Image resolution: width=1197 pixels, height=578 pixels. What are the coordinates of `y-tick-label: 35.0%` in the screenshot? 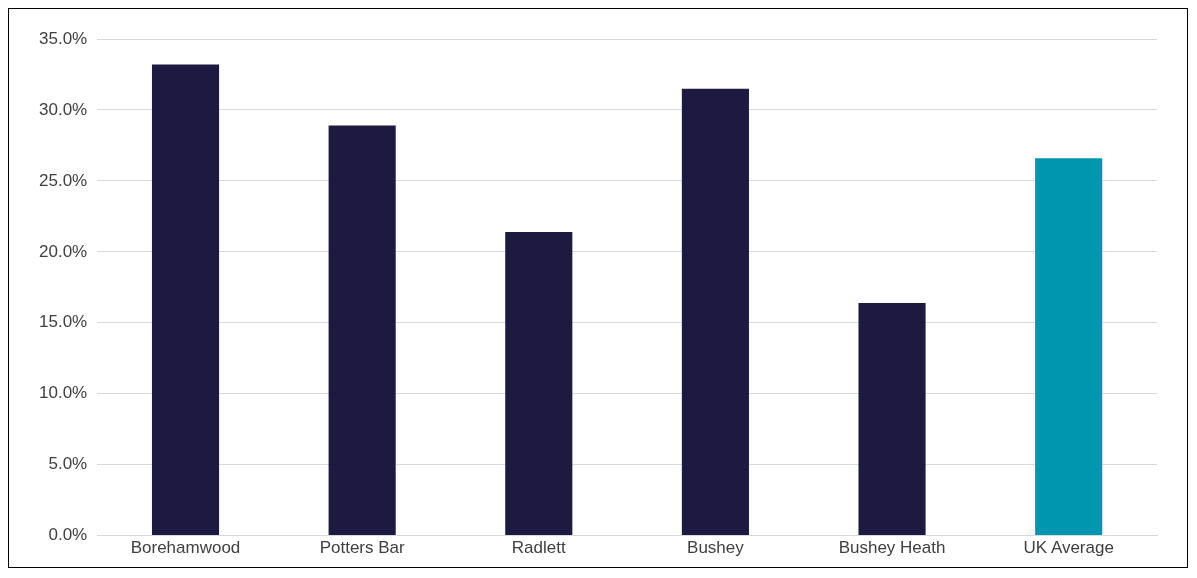 It's located at (63, 38).